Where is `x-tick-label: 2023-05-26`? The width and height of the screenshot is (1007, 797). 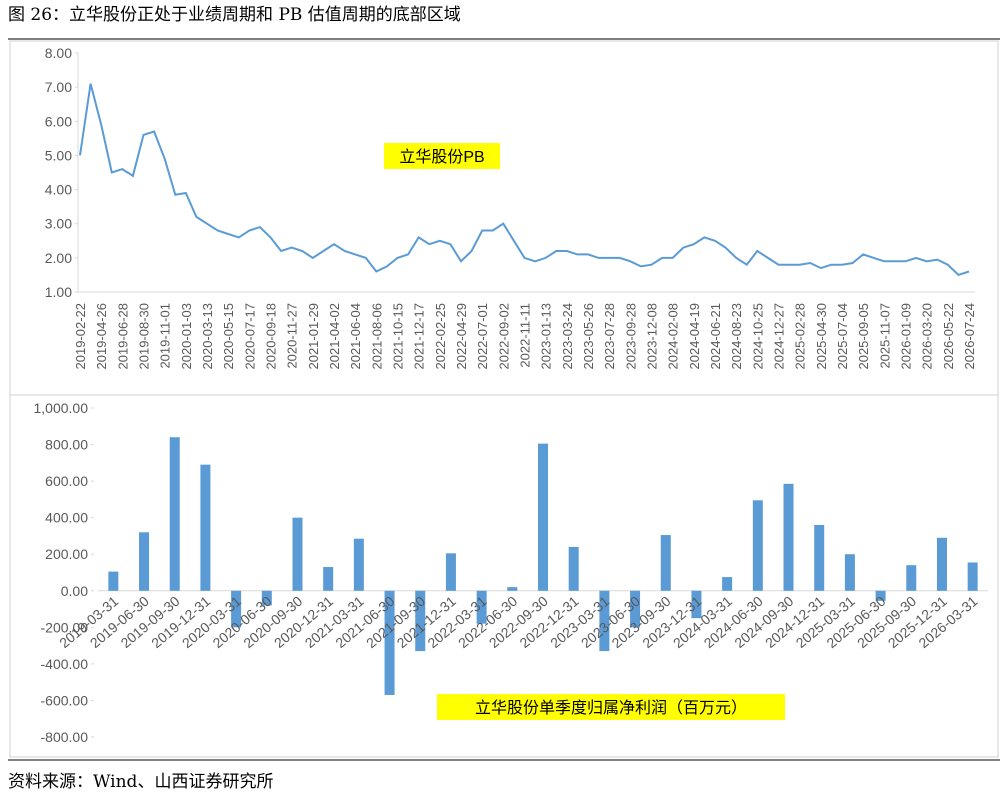
x-tick-label: 2023-05-26 is located at coordinates (588, 336).